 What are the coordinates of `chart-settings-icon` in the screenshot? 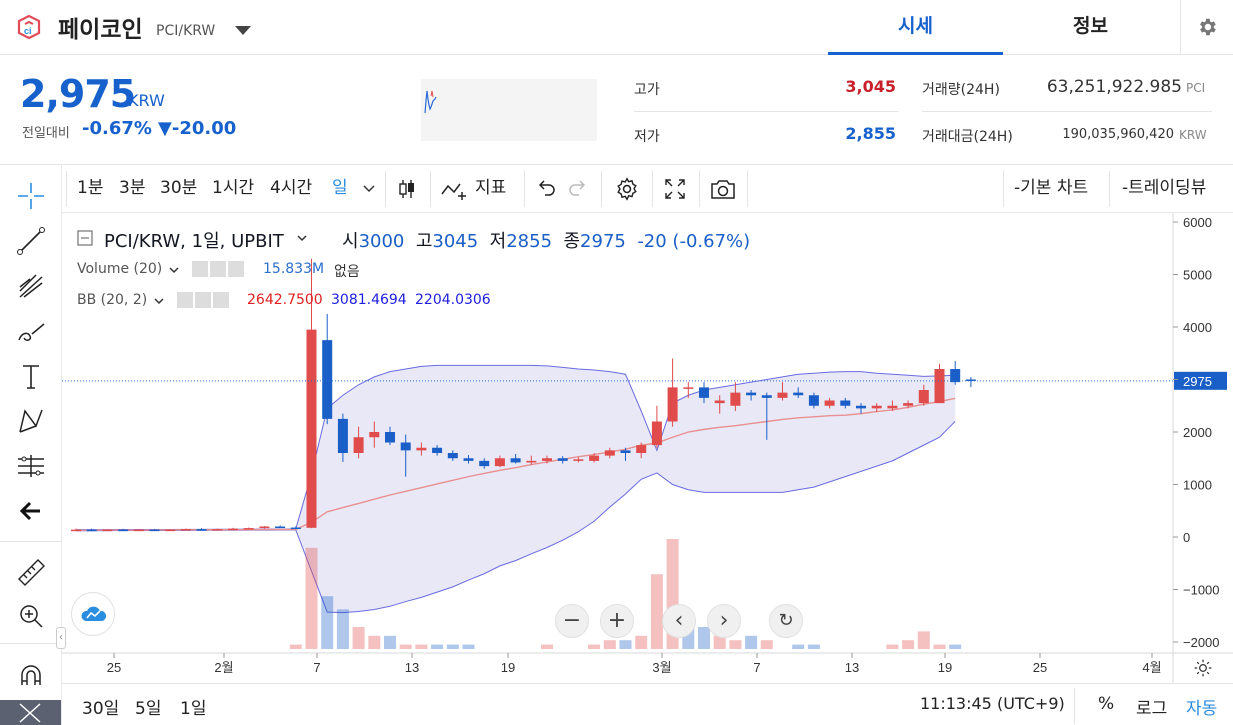 It's located at (627, 189).